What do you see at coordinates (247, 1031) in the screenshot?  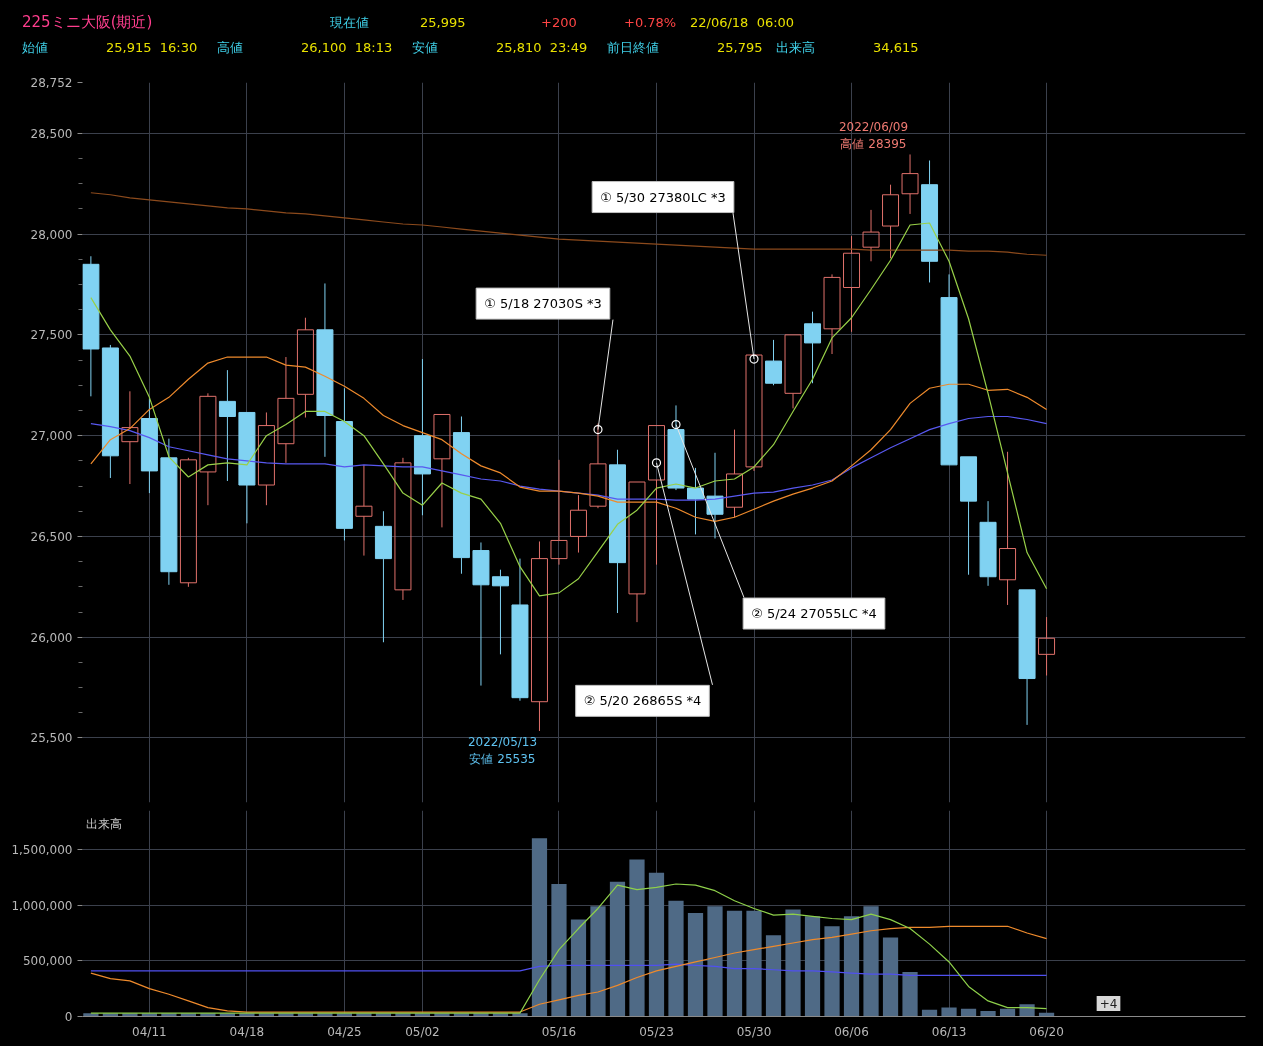 I see `x-tick-label: 04/18` at bounding box center [247, 1031].